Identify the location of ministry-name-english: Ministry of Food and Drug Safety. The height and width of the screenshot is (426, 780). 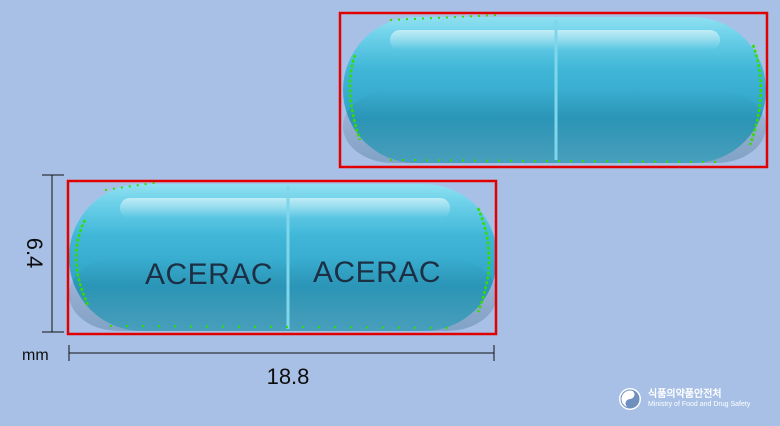
(699, 404).